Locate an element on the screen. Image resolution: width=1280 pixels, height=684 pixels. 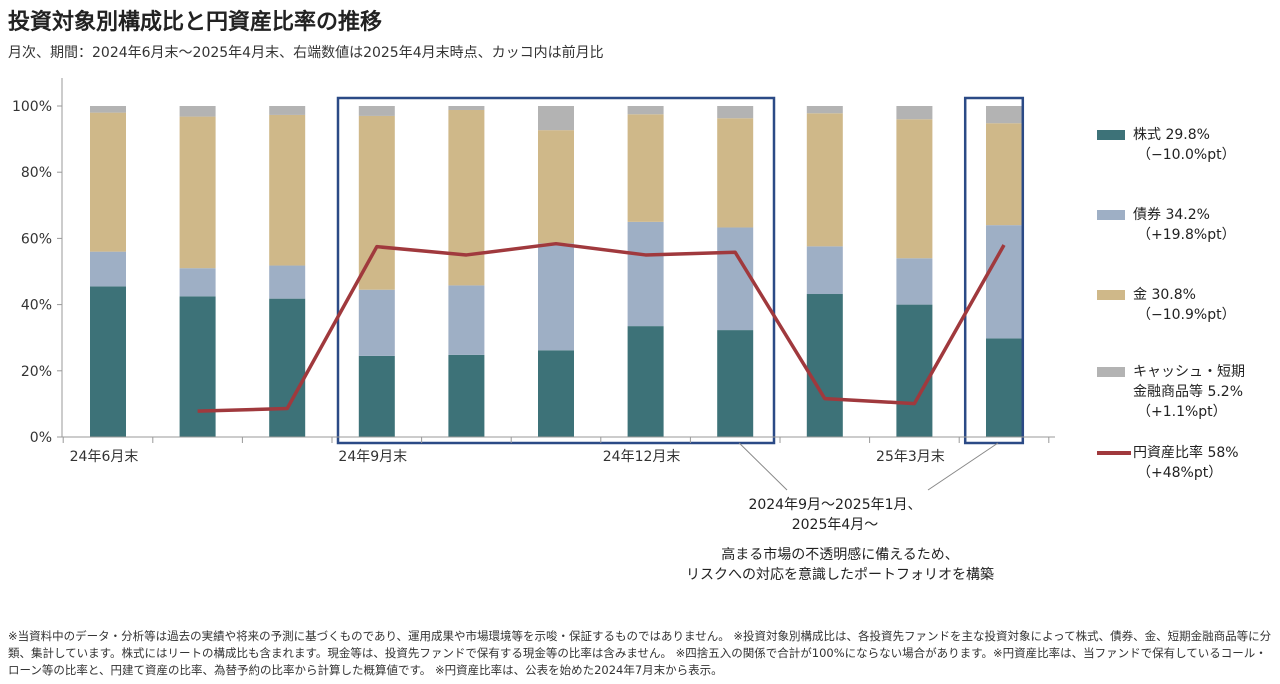
annotation-description: 高まる市場の不透明感に備えるため、 リスクへの対応を意識したポートフォリオを構築 is located at coordinates (840, 565).